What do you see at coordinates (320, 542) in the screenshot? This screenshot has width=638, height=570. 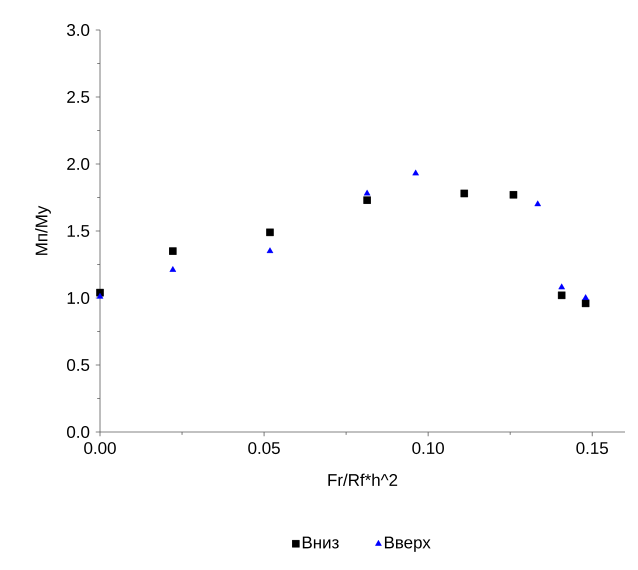 I see `legend-label: Вниз` at bounding box center [320, 542].